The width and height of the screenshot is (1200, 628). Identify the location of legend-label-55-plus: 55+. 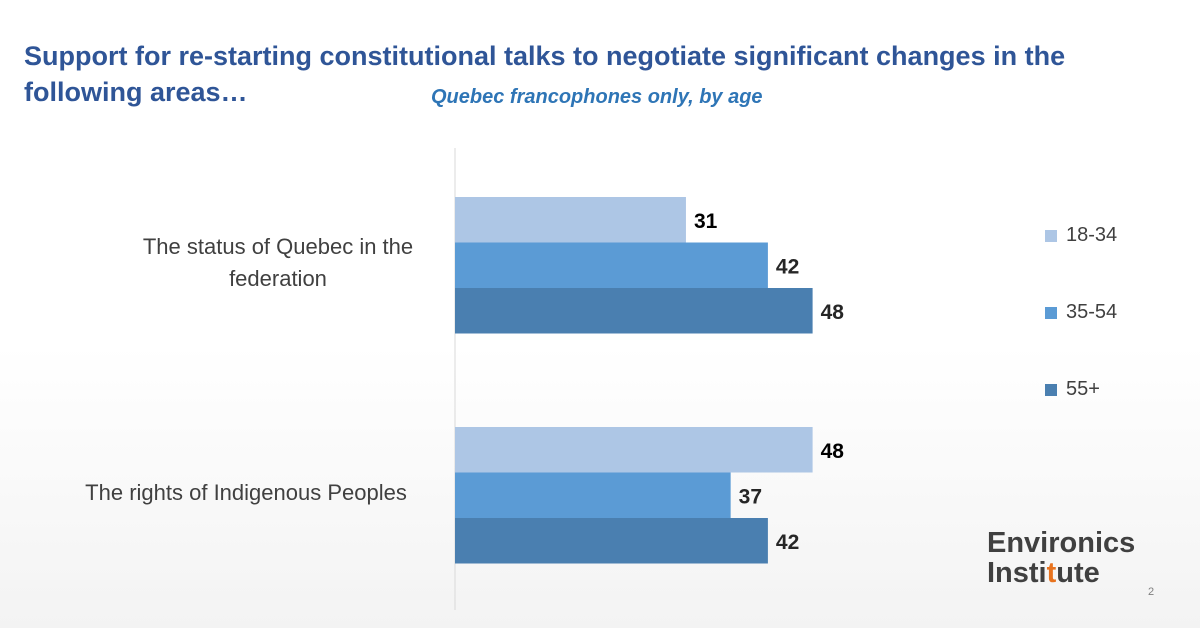
(1083, 389).